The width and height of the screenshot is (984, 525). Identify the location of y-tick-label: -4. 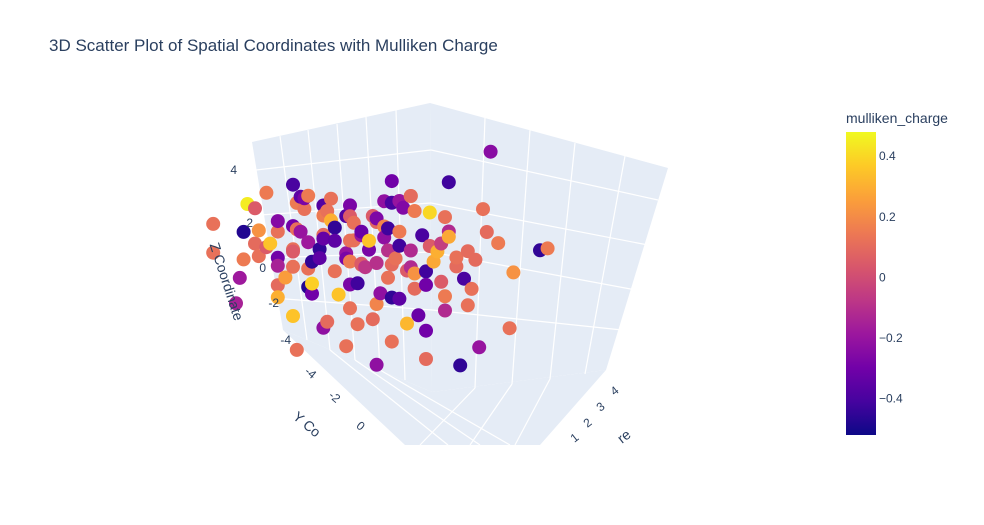
(310, 373).